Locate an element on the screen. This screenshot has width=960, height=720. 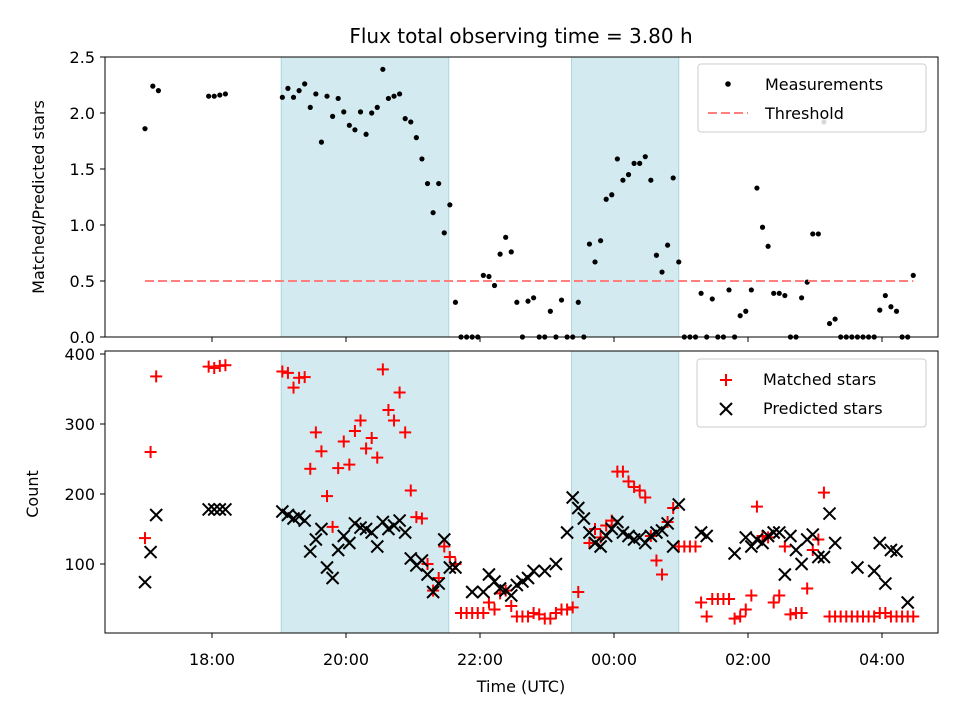
x-tick-label: 20:00 is located at coordinates (346, 659).